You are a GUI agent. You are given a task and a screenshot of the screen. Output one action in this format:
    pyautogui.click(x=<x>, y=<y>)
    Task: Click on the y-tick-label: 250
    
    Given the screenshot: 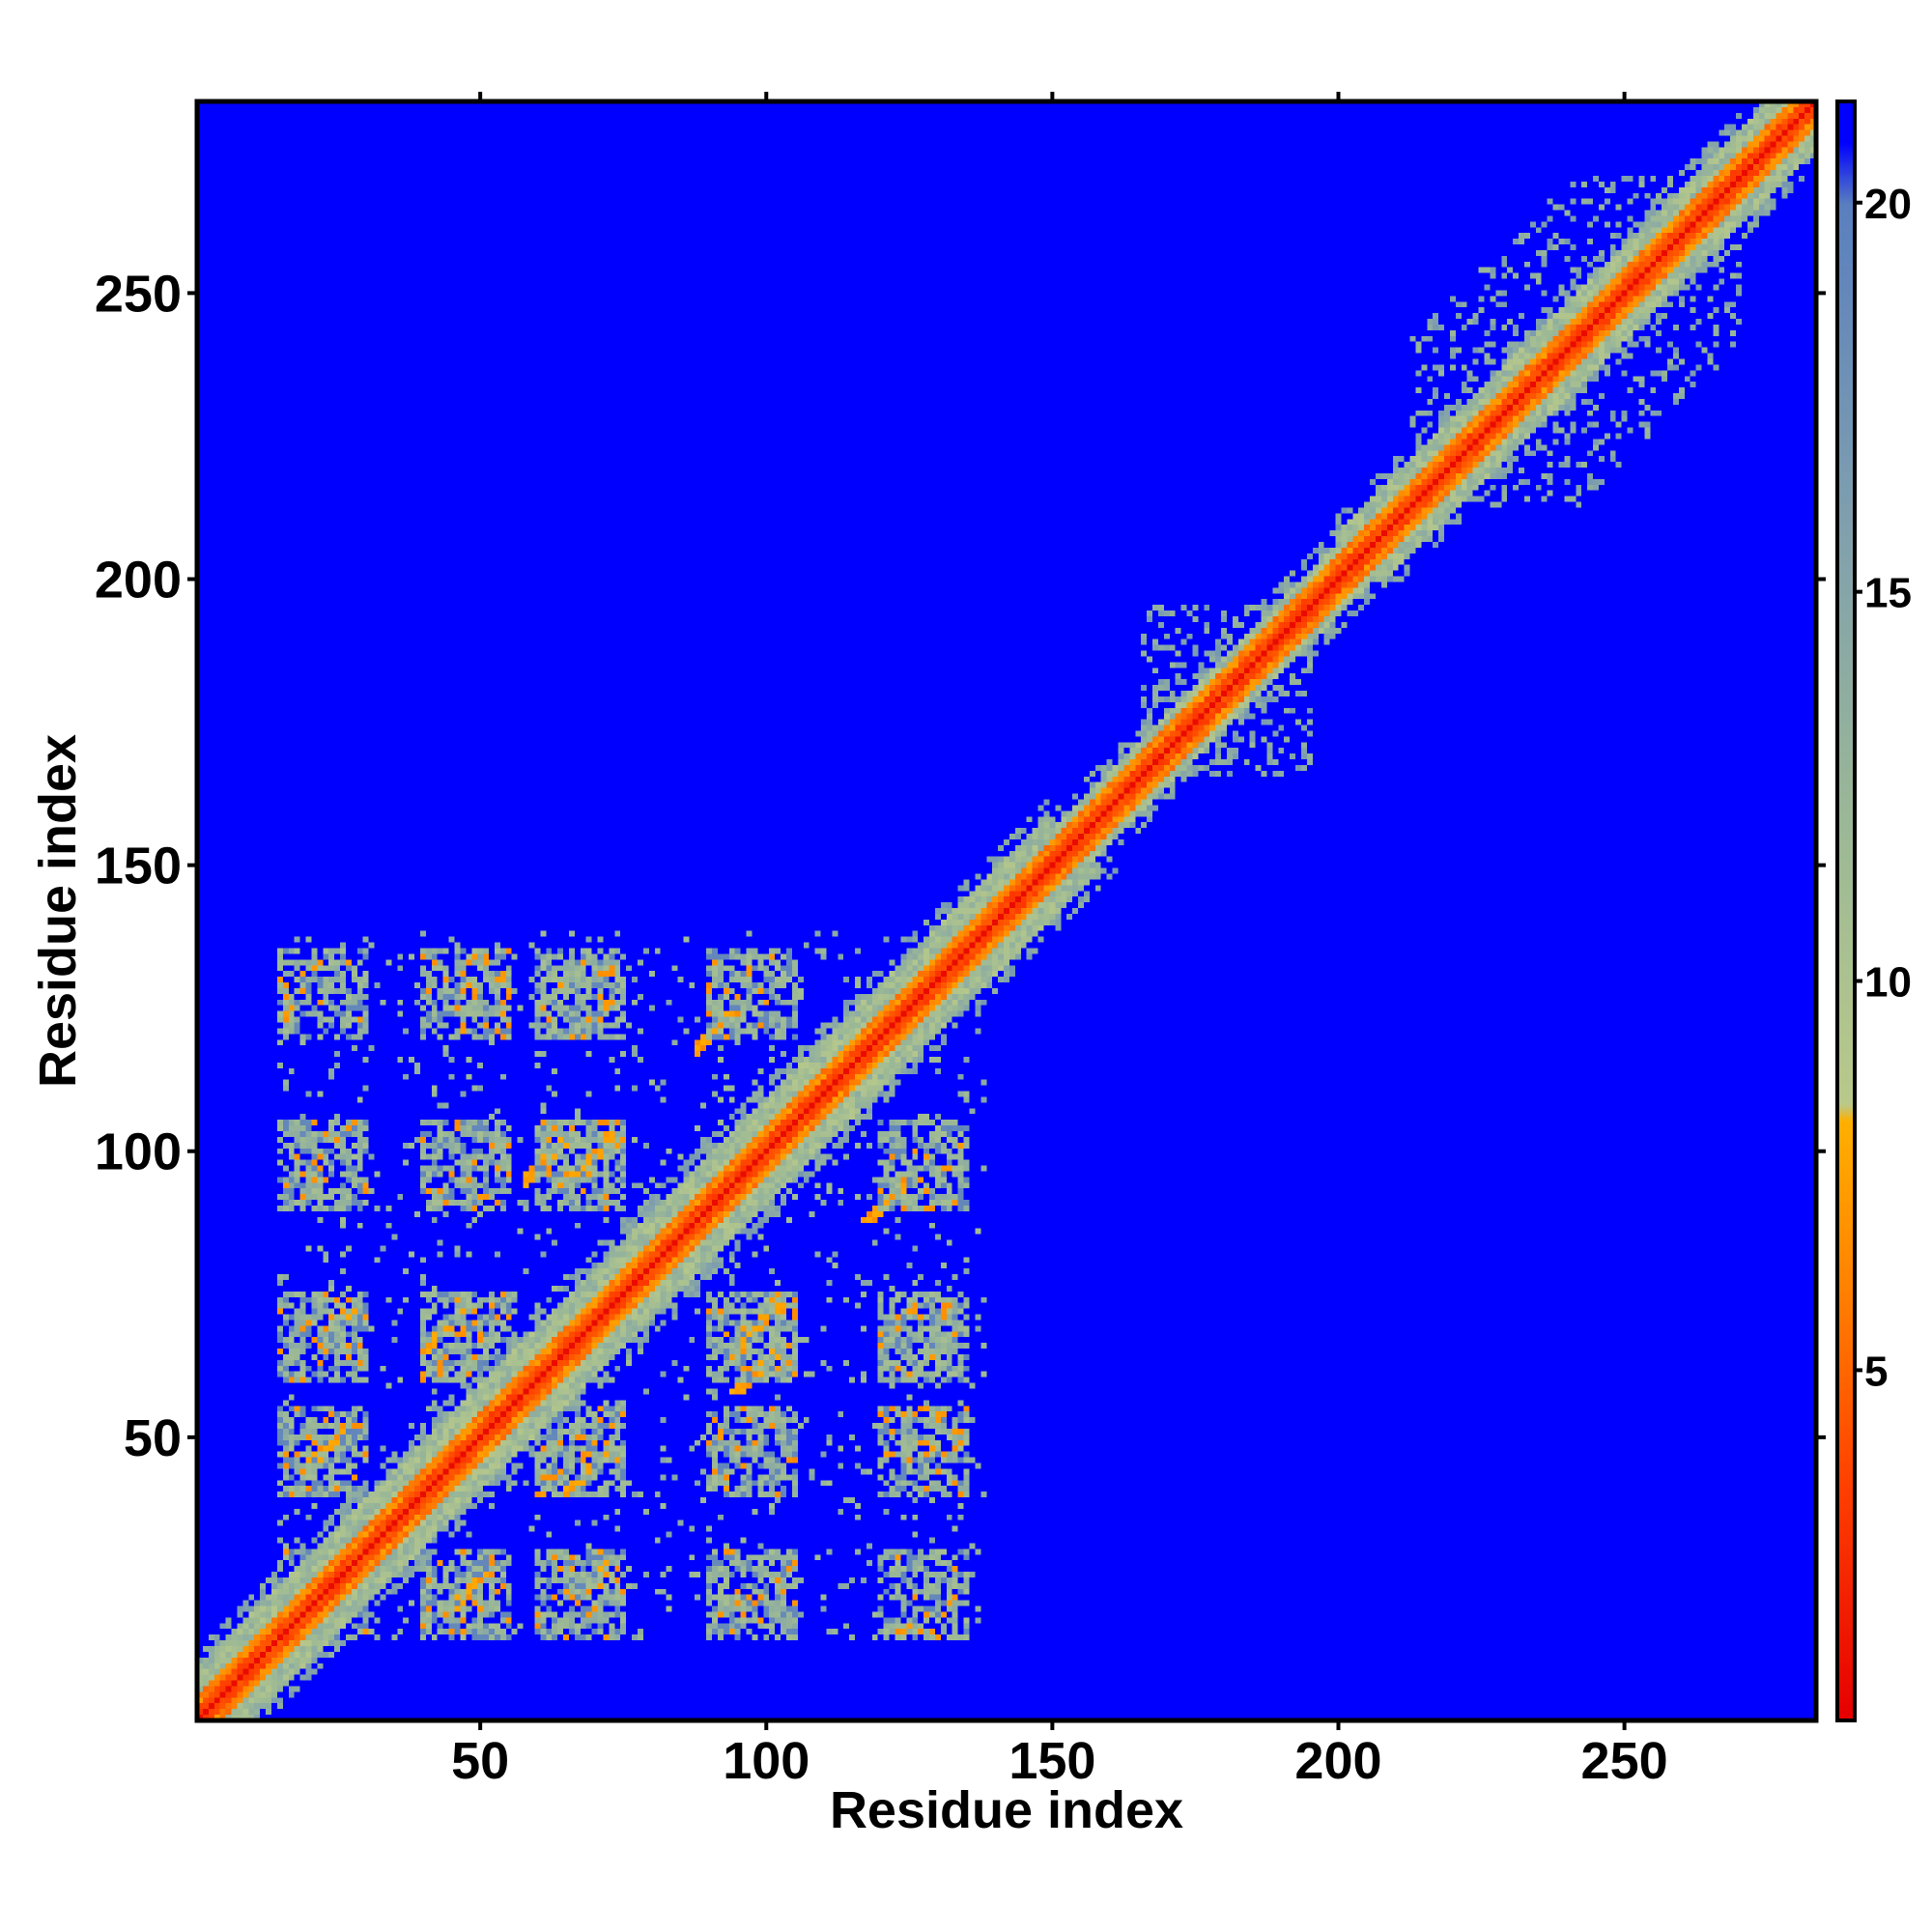 What is the action you would take?
    pyautogui.click(x=138, y=294)
    